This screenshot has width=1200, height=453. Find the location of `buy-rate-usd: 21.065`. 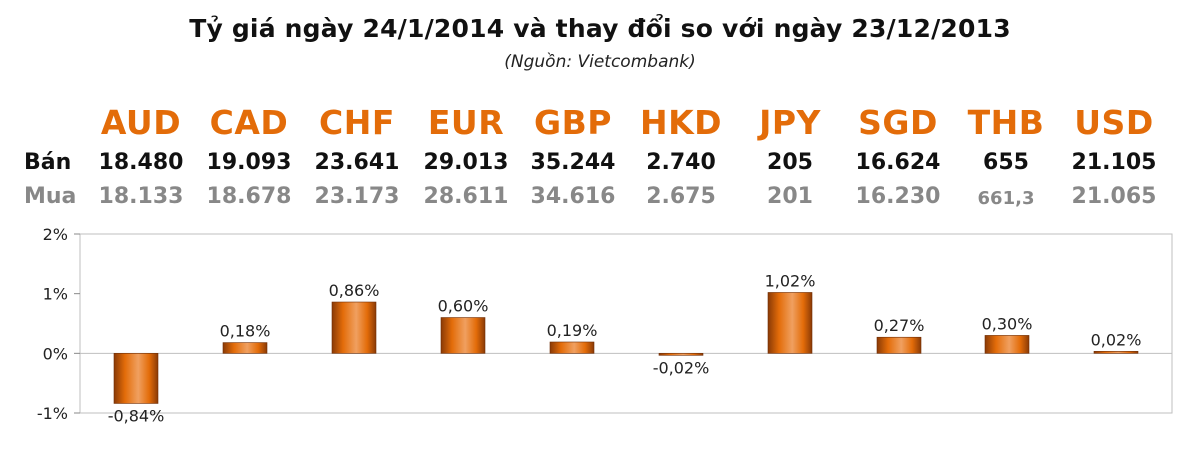

buy-rate-usd: 21.065 is located at coordinates (1114, 196).